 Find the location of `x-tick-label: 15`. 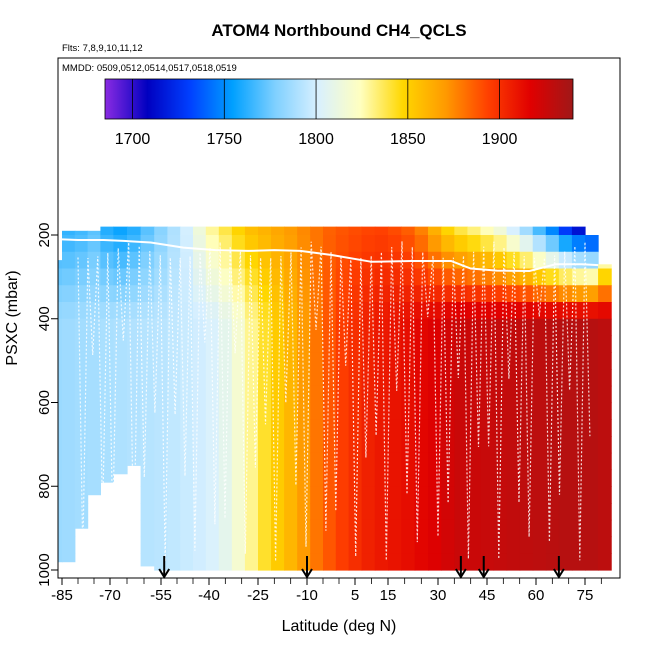

x-tick-label: 15 is located at coordinates (388, 595).